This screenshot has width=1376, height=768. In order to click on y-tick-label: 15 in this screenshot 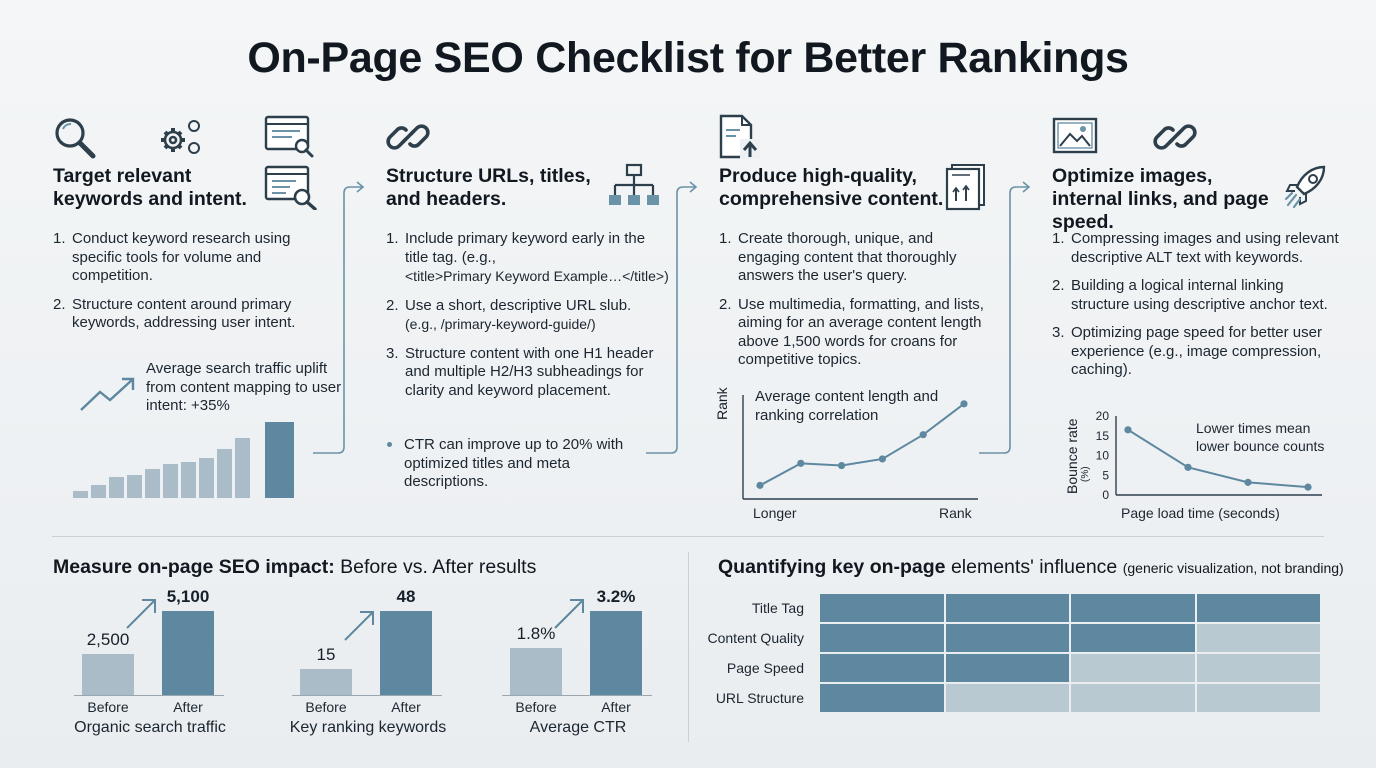, I will do `click(1103, 436)`.